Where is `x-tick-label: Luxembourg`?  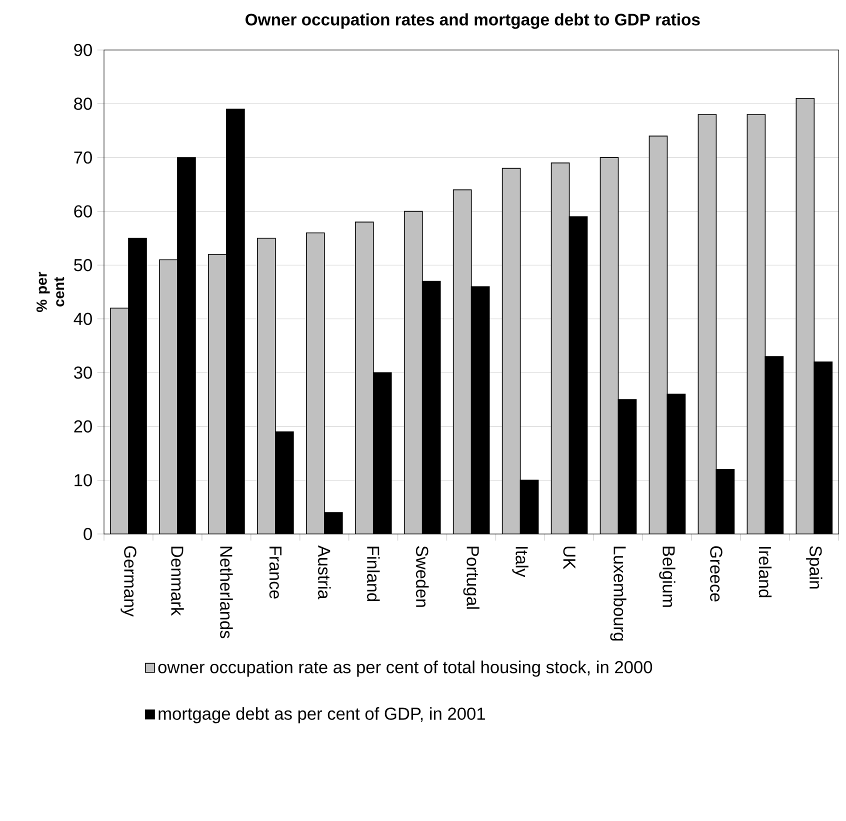
x-tick-label: Luxembourg is located at coordinates (618, 593).